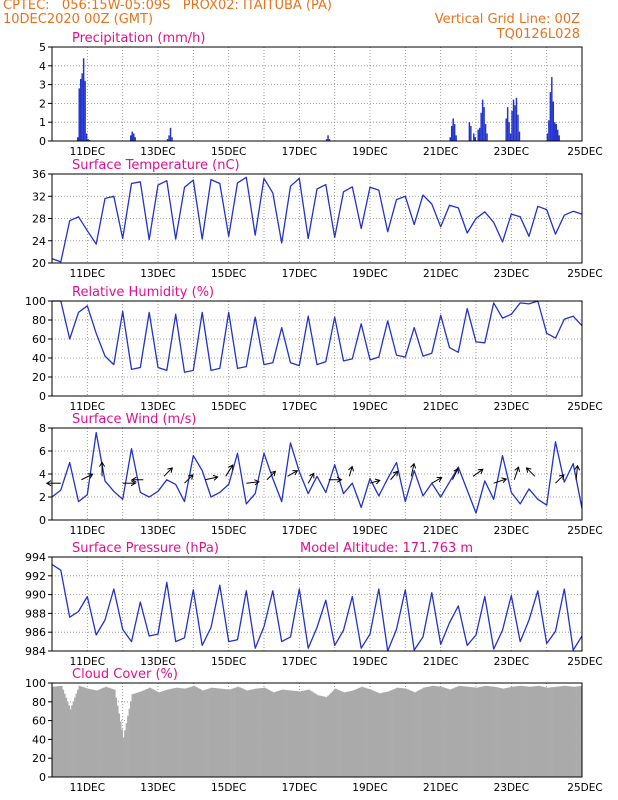 This screenshot has width=618, height=800. I want to click on y-tick-label: 8, so click(42, 428).